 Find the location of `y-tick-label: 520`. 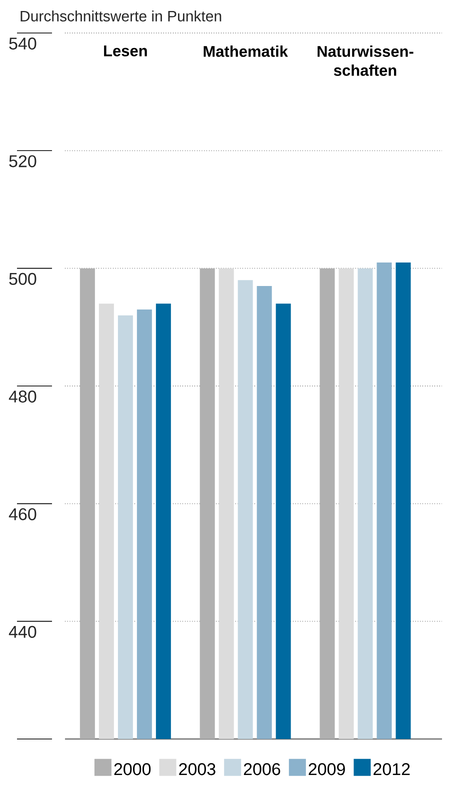

y-tick-label: 520 is located at coordinates (22, 161).